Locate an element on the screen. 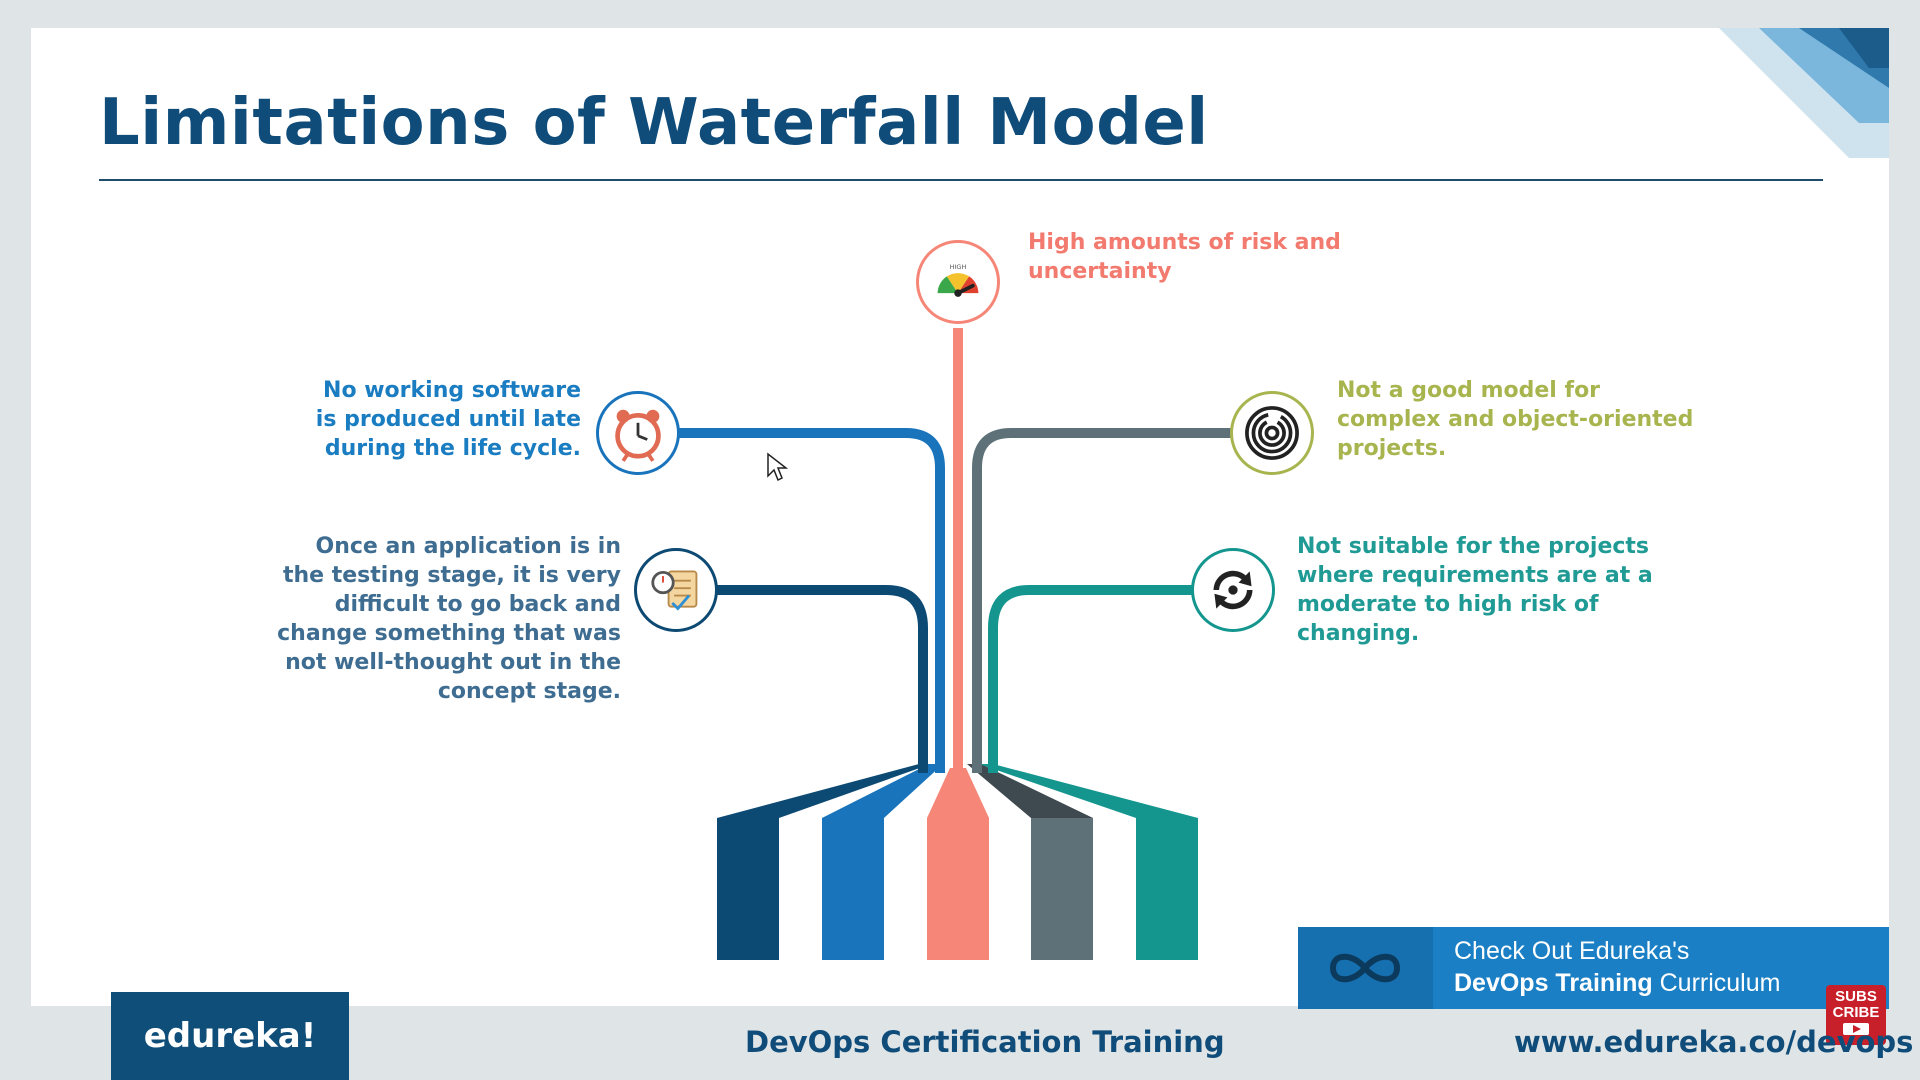 This screenshot has width=1920, height=1080. title-divider is located at coordinates (961, 180).